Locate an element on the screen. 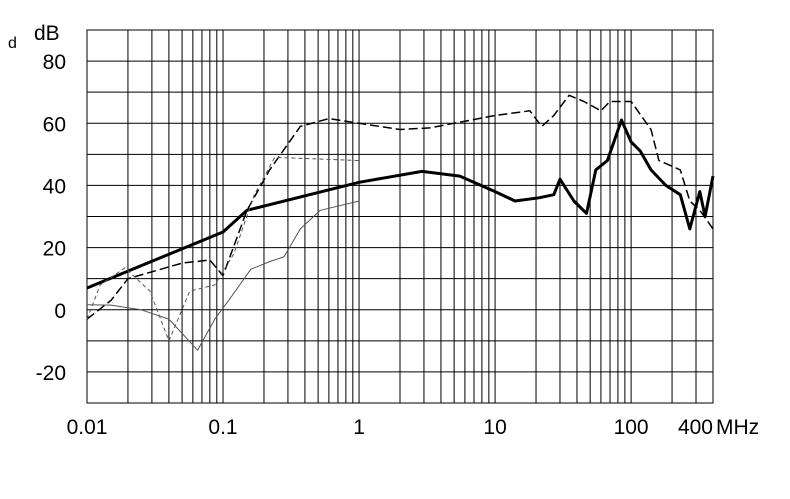 This screenshot has height=499, width=790. y-tick-label: 0 is located at coordinates (60, 311).